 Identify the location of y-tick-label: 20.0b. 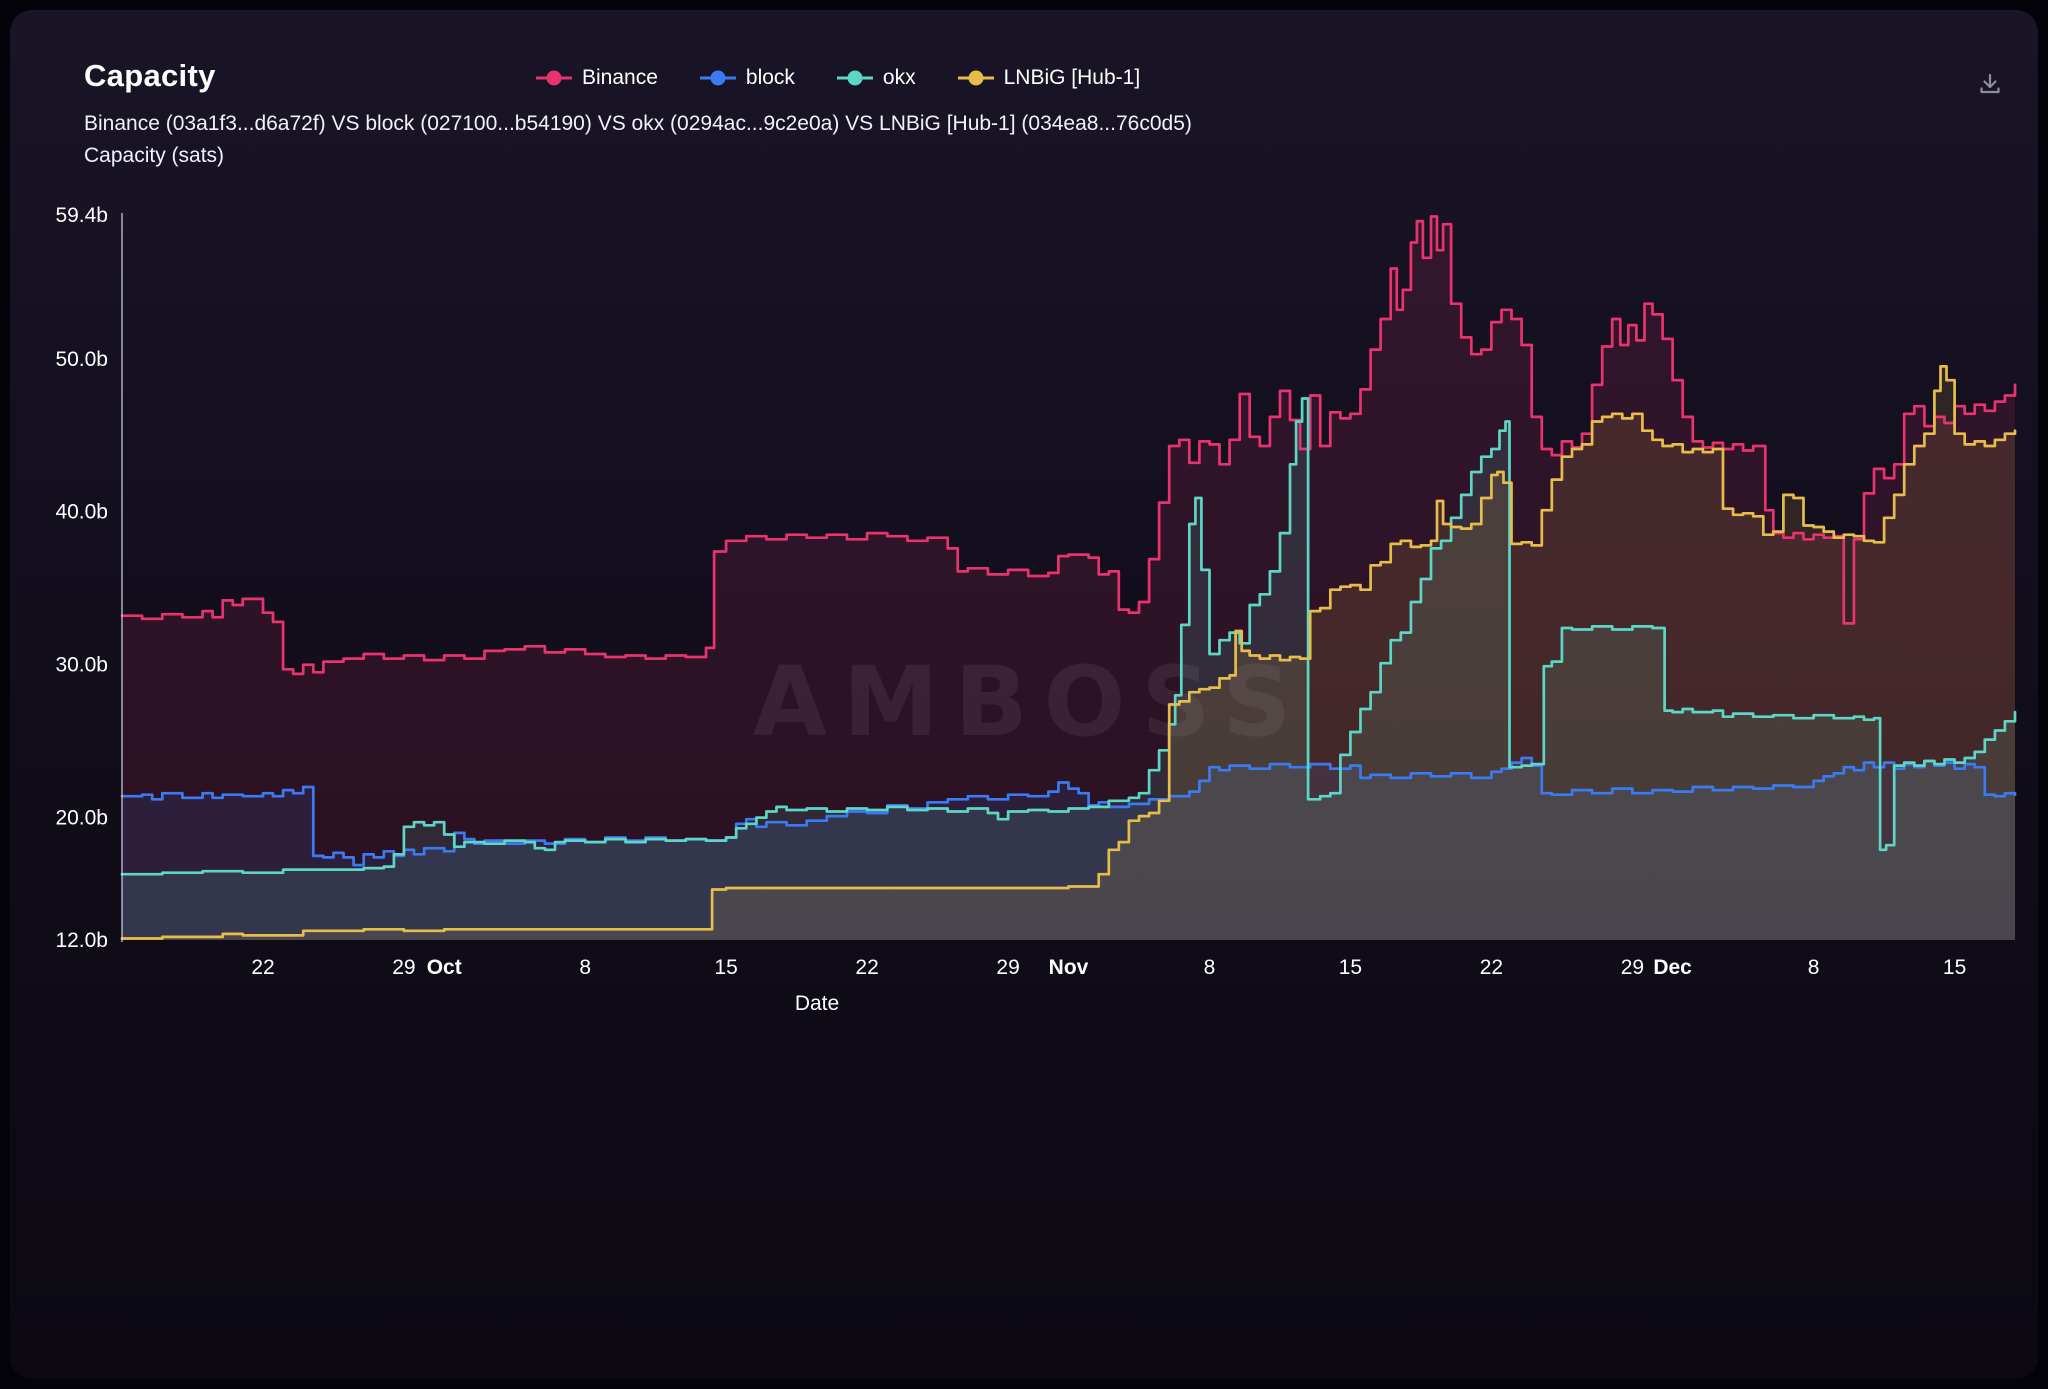
(81, 818).